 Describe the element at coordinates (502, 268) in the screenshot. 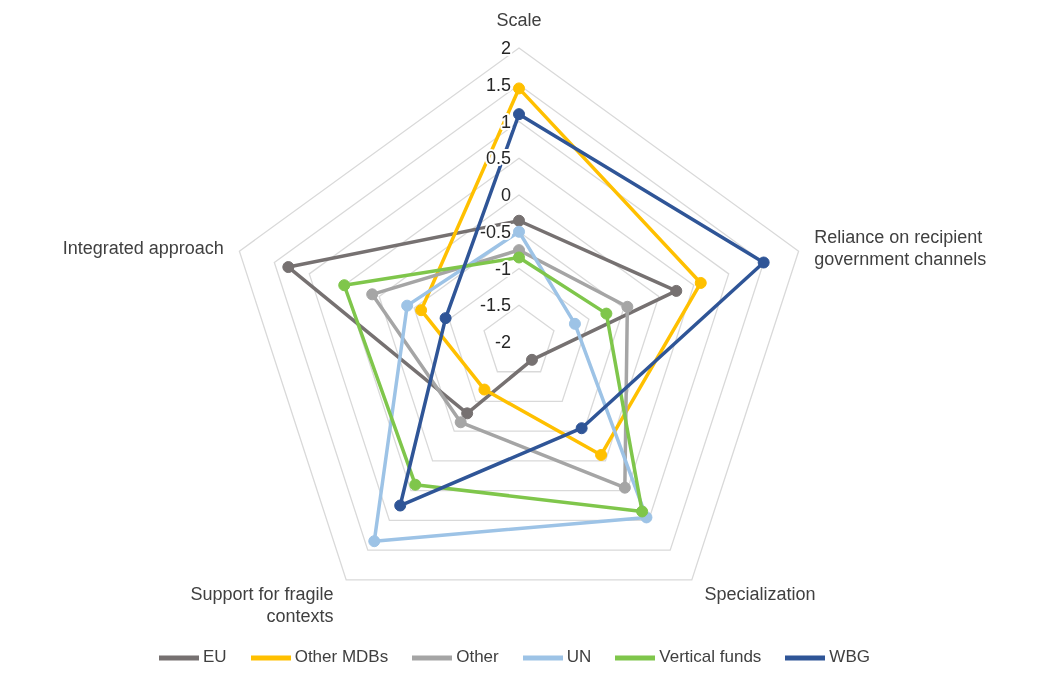

I see `y-tick-label: -1` at that location.